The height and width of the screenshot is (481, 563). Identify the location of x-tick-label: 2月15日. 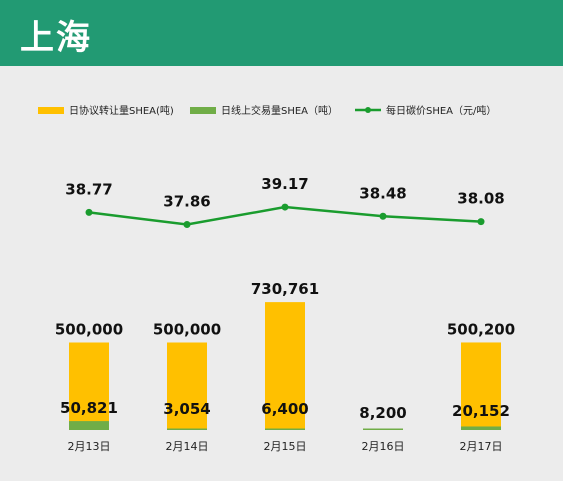
(285, 446).